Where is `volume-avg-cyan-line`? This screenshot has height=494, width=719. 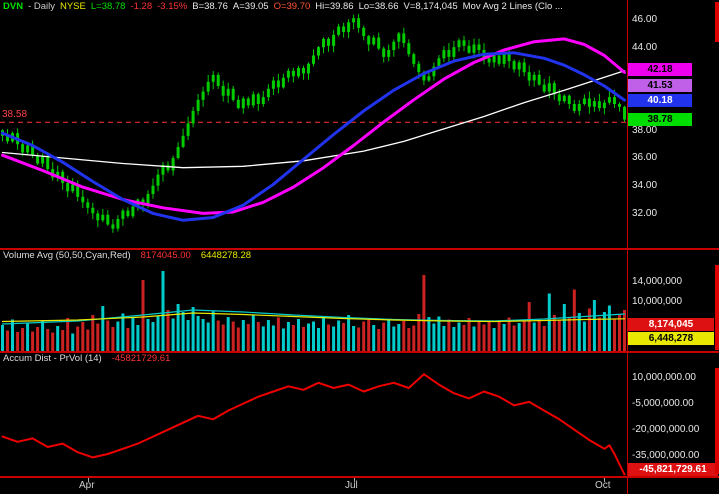 volume-avg-cyan-line is located at coordinates (313, 317).